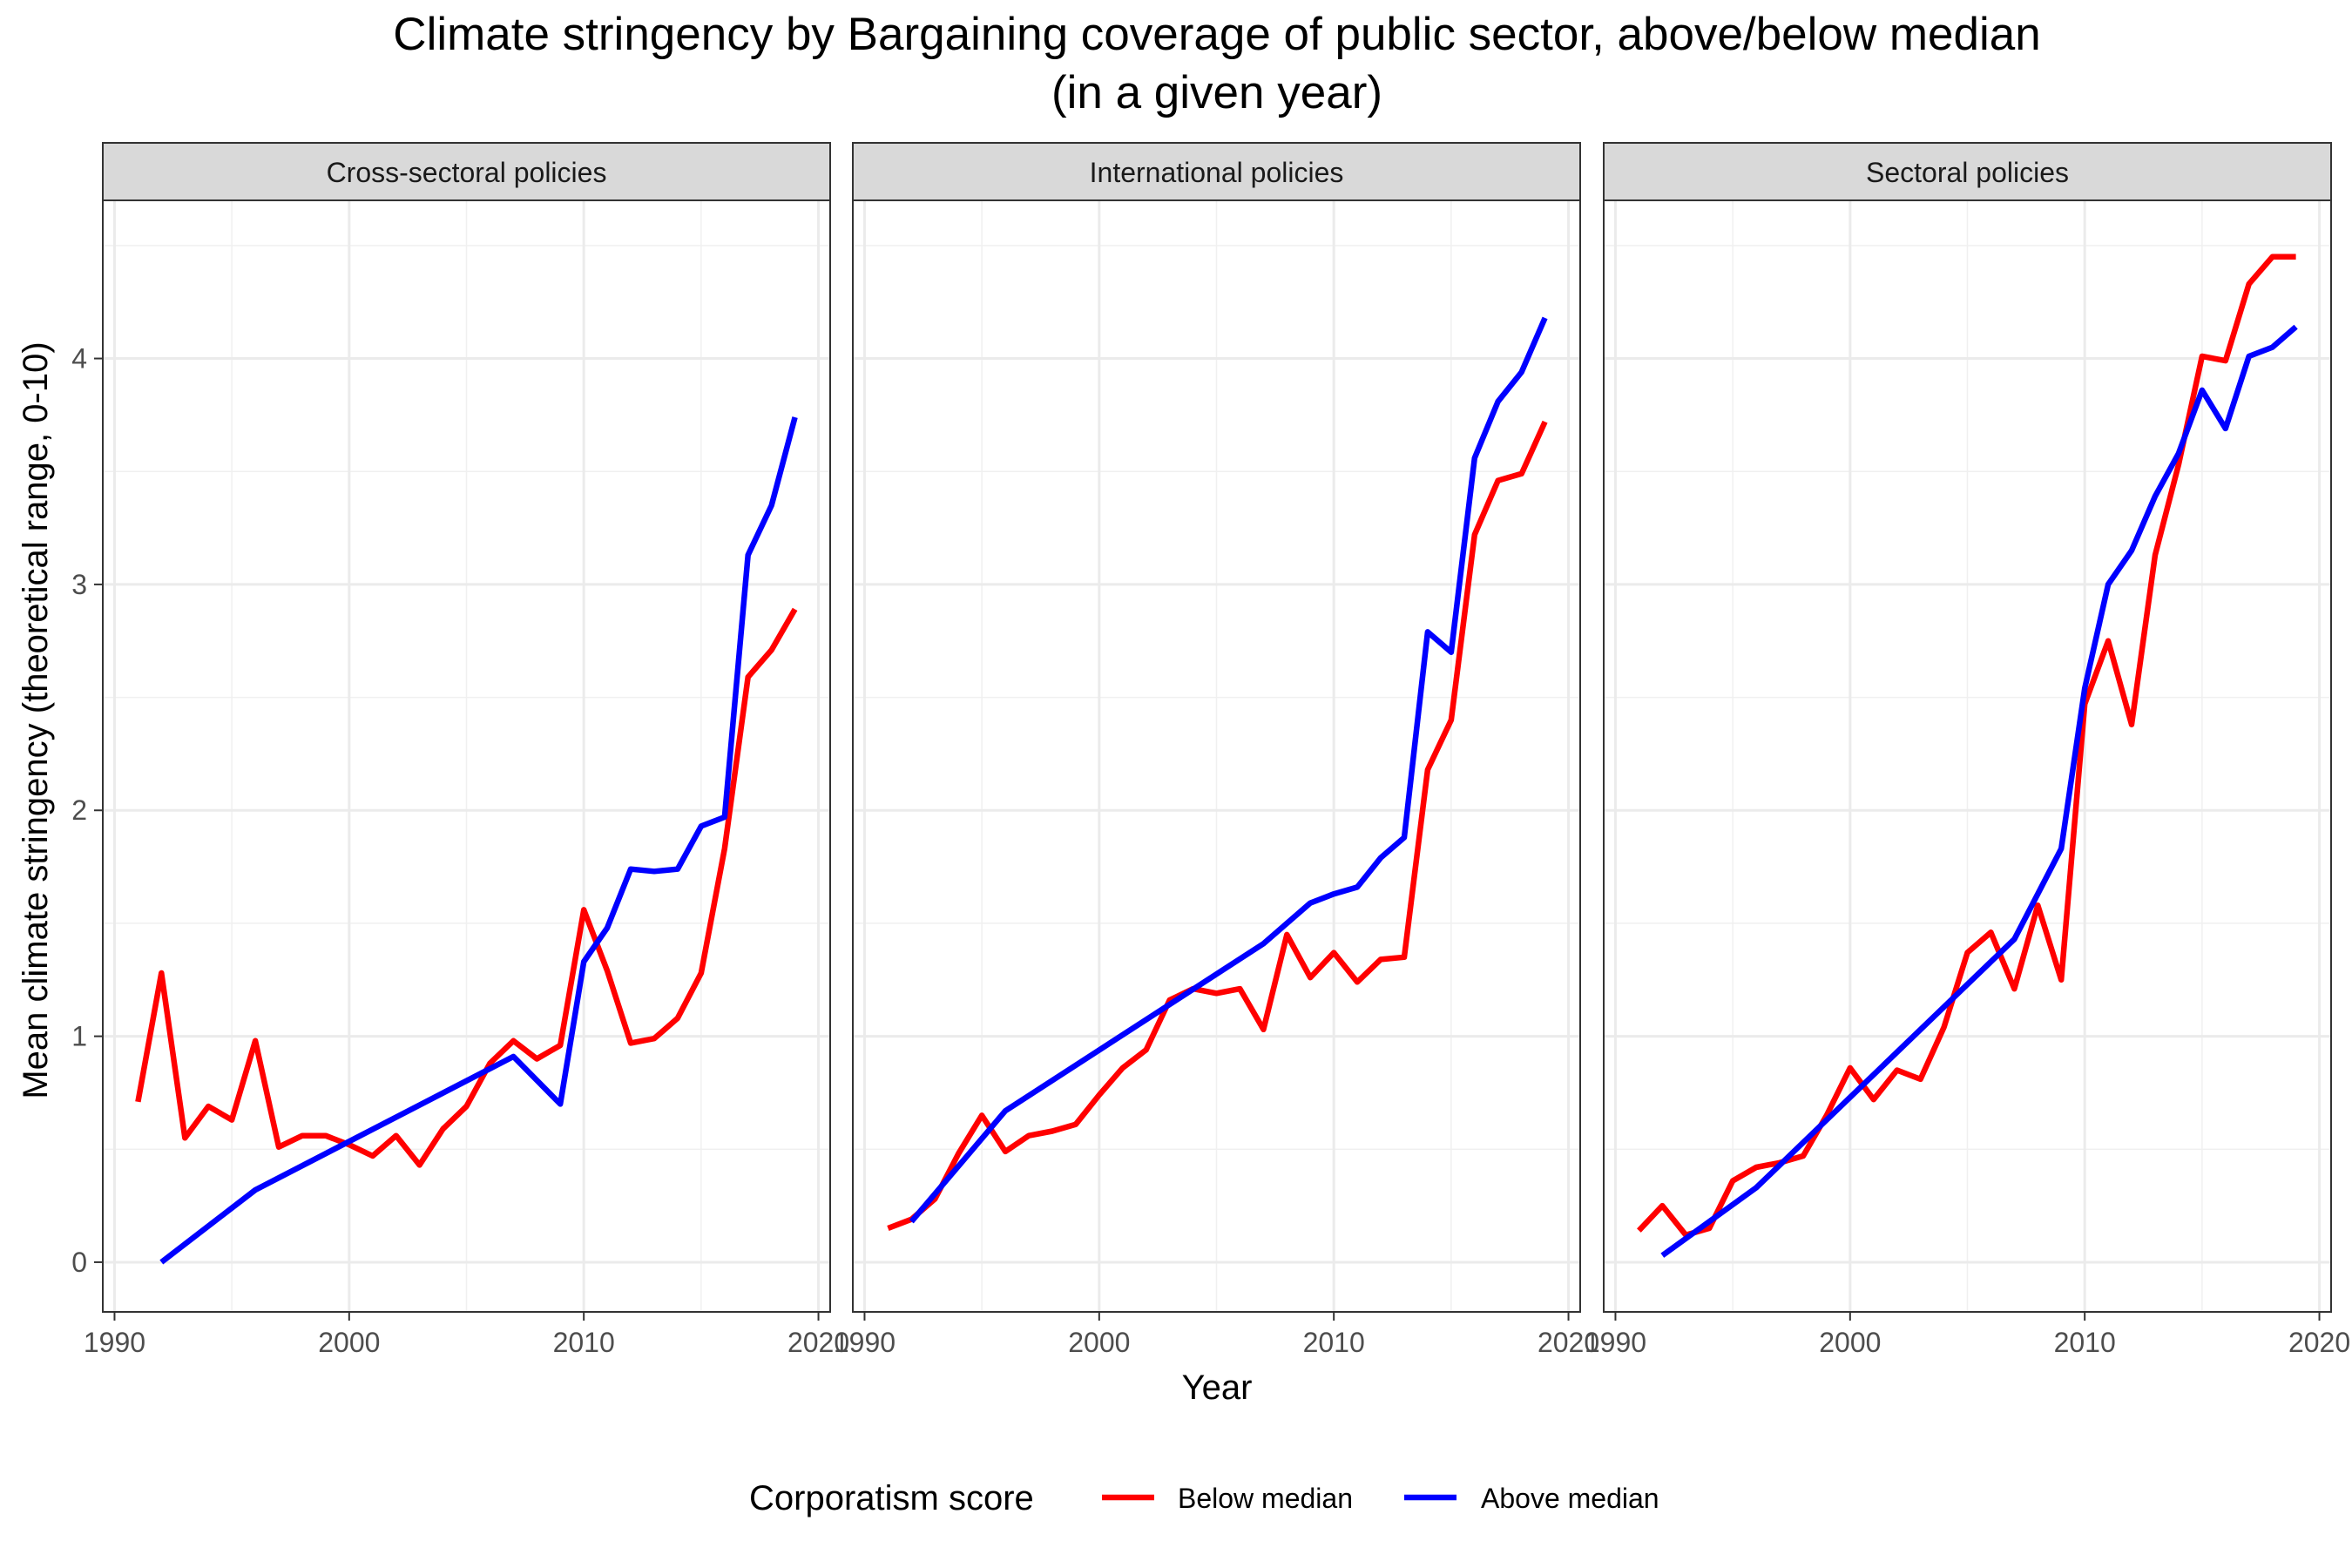  I want to click on facet-strip-label: International policies, so click(1217, 172).